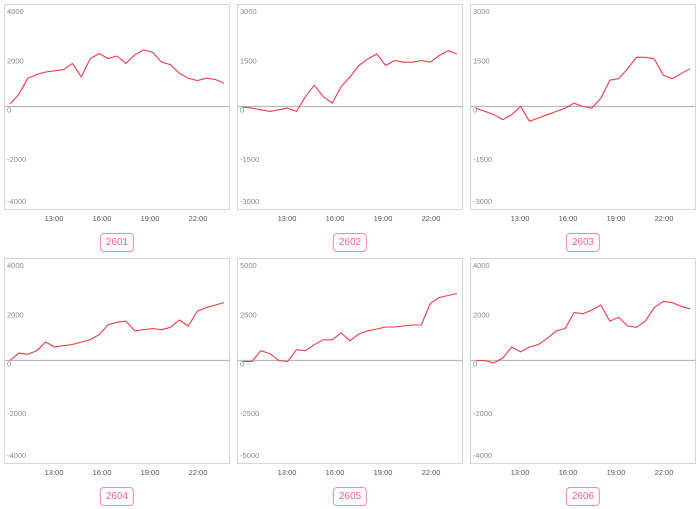 The height and width of the screenshot is (509, 700). I want to click on code-badge-2606: 2606, so click(583, 496).